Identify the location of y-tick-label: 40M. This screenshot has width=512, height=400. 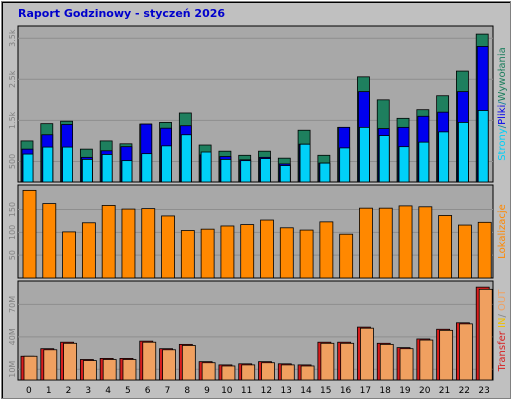
(12, 336).